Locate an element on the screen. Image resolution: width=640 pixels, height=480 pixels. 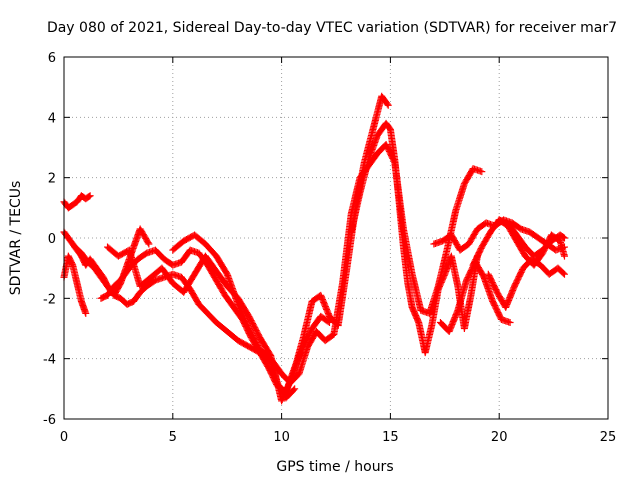
y-axis-label: SDTVAR / TECUs is located at coordinates (16, 238).